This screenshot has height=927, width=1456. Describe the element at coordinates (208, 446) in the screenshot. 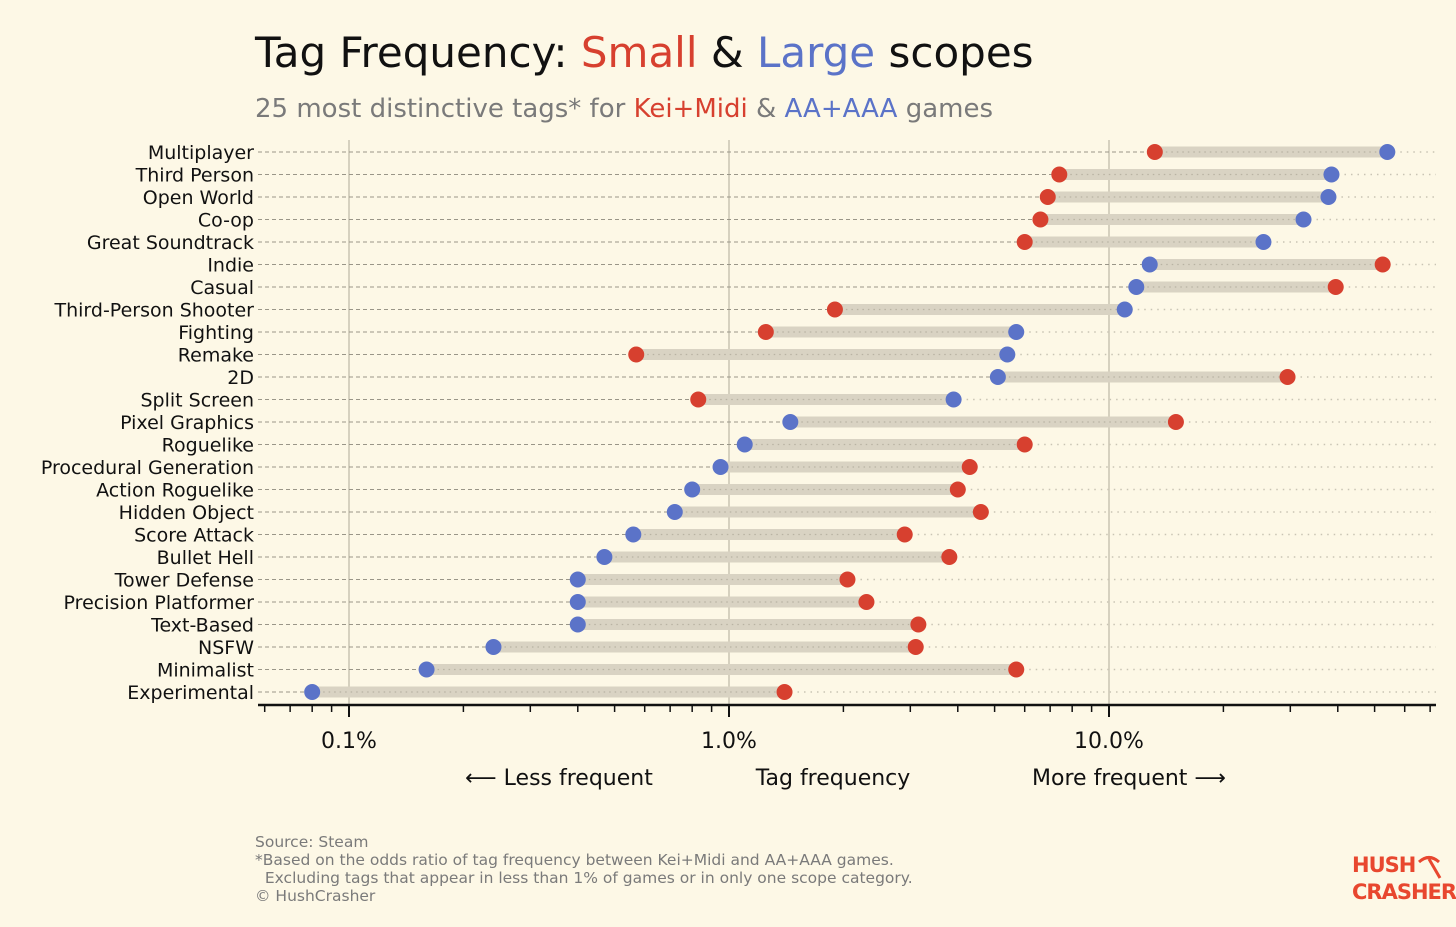

I see `tag-label: Roguelike` at that location.